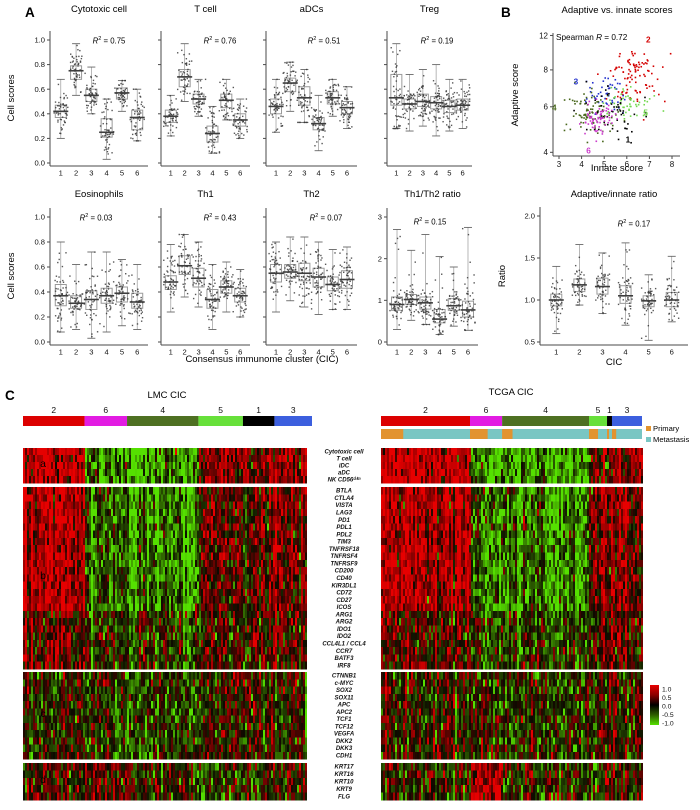  I want to click on x-tick-label: 6, so click(672, 352).